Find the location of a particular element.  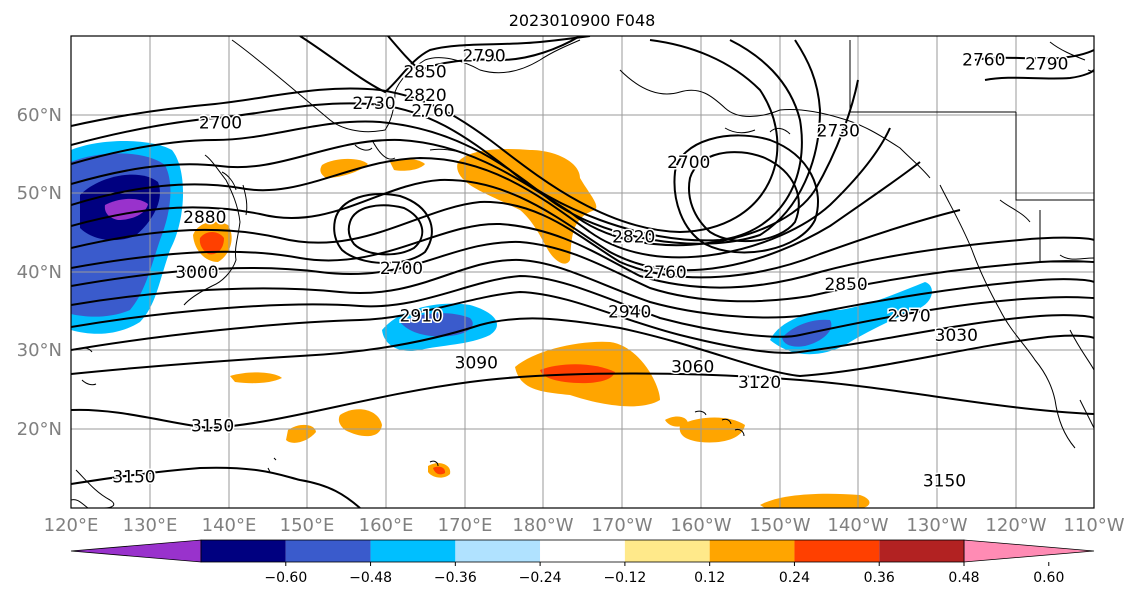

lat-label: 20°N is located at coordinates (39, 429).